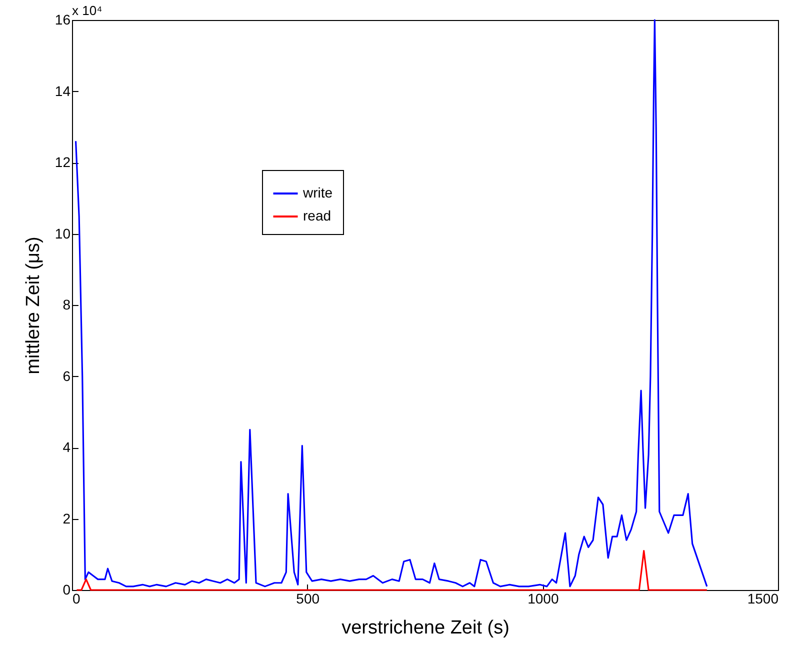  I want to click on y-tick-label: 4, so click(66, 447).